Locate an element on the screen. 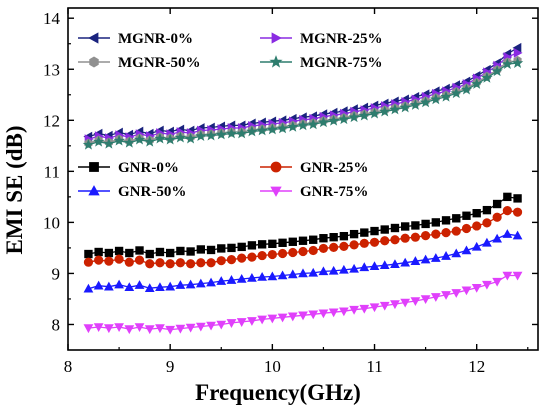 This screenshot has height=413, width=550. legend-label: GNR-25% is located at coordinates (334, 168).